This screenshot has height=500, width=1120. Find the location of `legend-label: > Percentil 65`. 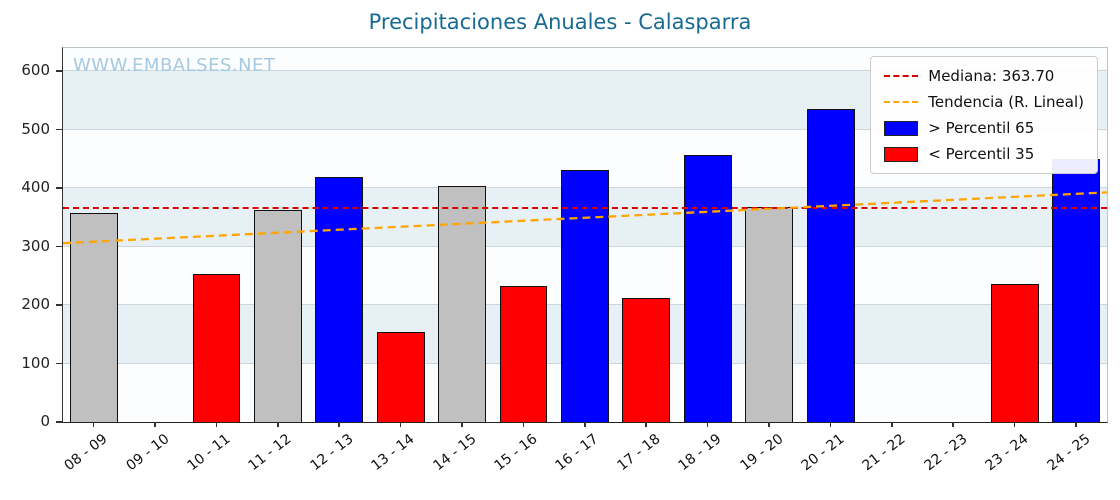

legend-label: > Percentil 65 is located at coordinates (981, 128).